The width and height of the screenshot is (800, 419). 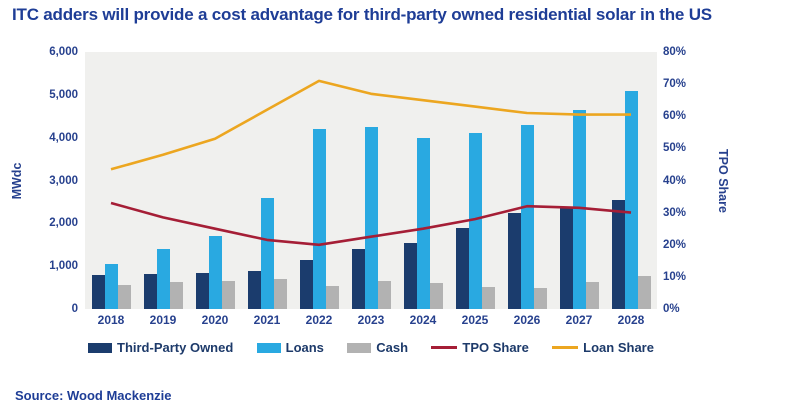 I want to click on bar-group-2026, so click(x=527, y=180).